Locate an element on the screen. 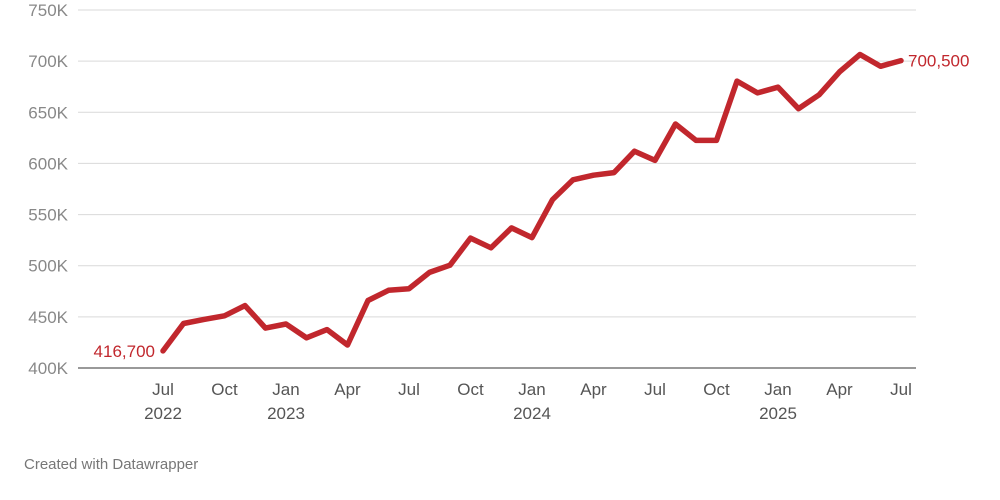  start-value-label: 416,700 is located at coordinates (124, 351).